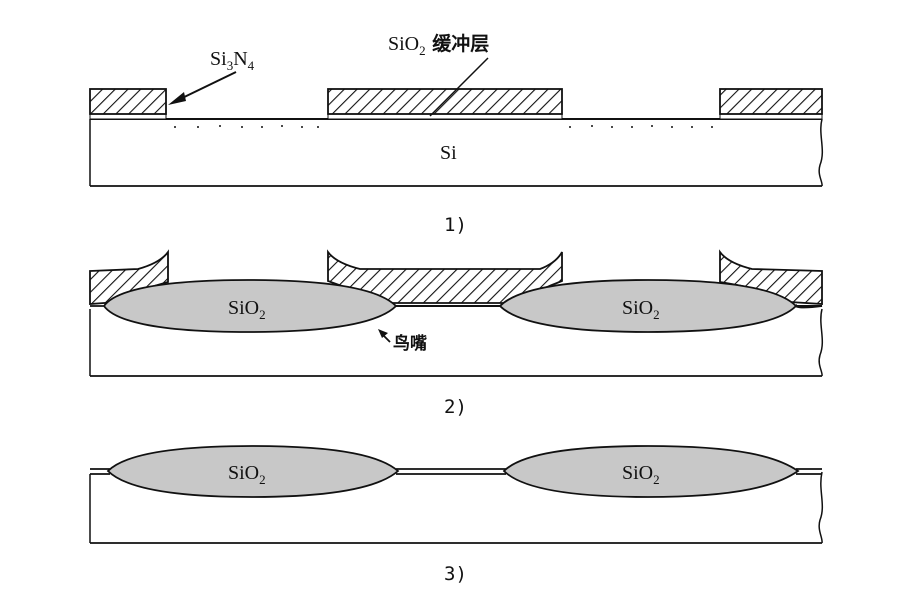  Describe the element at coordinates (448, 153) in the screenshot. I see `substrate-label: Si` at that location.